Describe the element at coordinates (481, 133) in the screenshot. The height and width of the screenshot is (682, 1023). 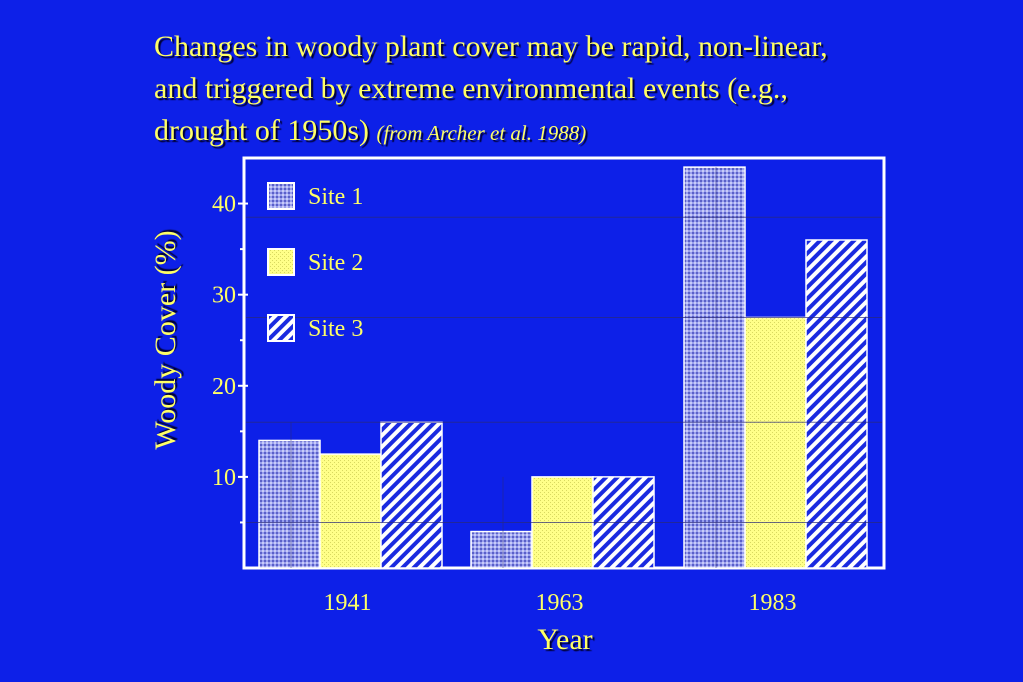
I see `title-citation: (from Archer et al. 1988)` at that location.